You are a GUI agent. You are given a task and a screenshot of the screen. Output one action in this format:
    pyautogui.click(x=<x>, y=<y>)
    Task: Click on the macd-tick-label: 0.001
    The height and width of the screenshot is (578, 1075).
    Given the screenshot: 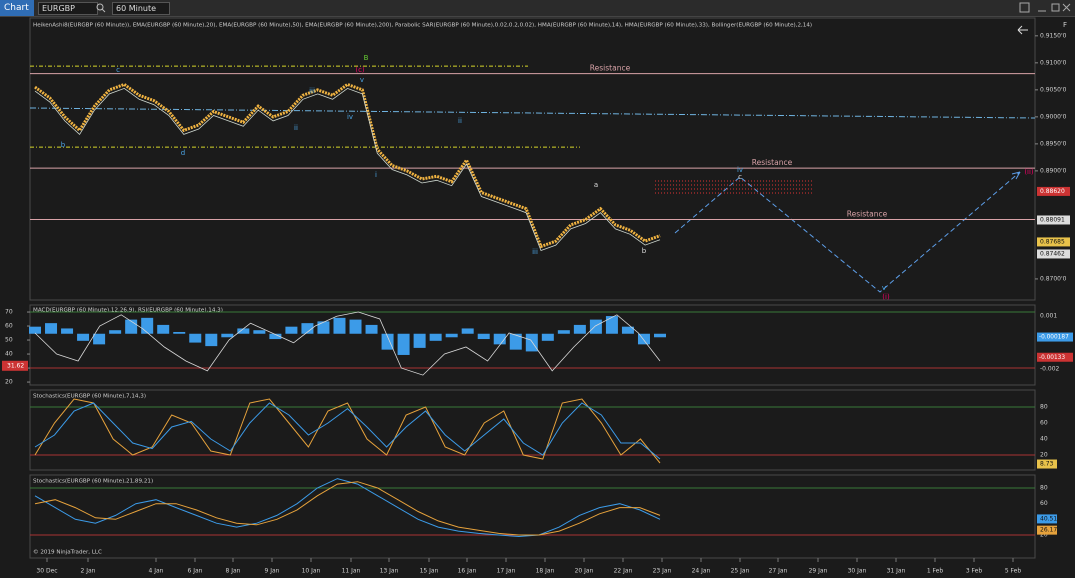 What is the action you would take?
    pyautogui.click(x=1048, y=316)
    